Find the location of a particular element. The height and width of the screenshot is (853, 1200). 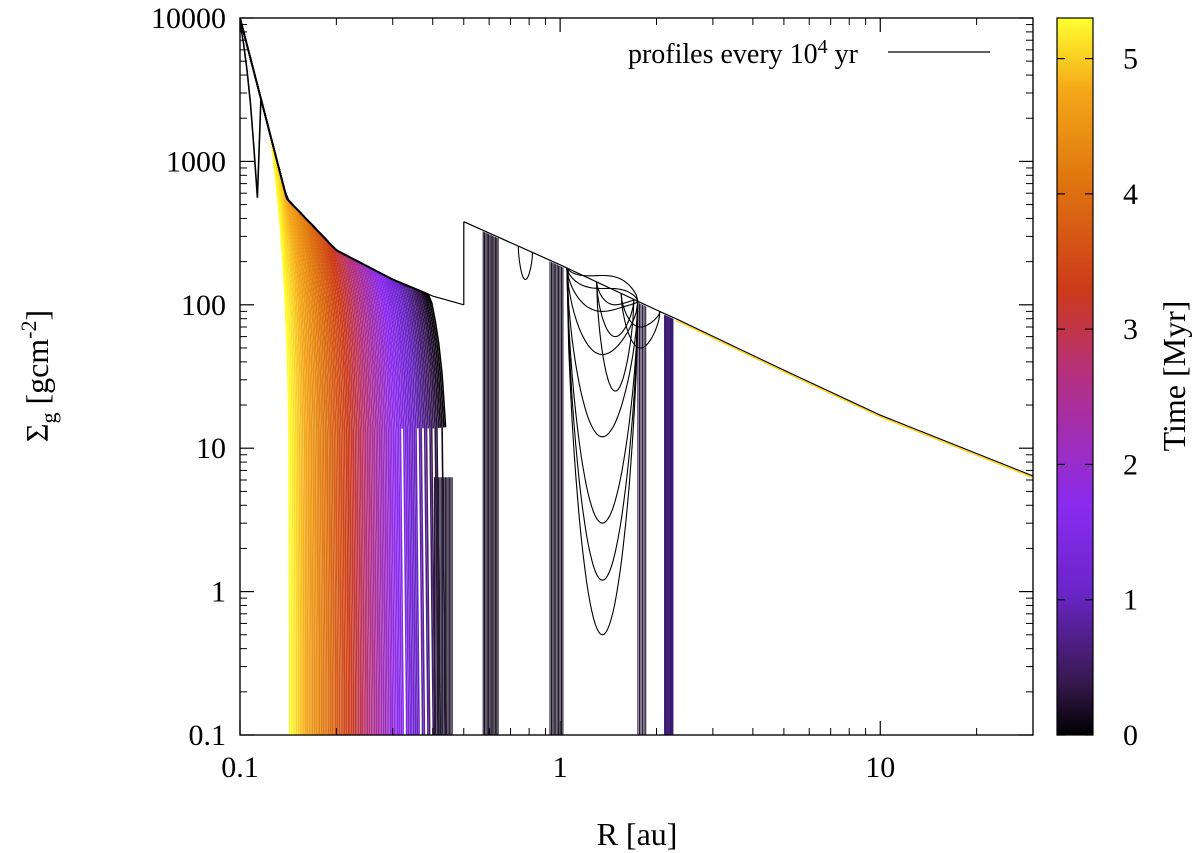

y-tick-label: 100 is located at coordinates (203, 305).